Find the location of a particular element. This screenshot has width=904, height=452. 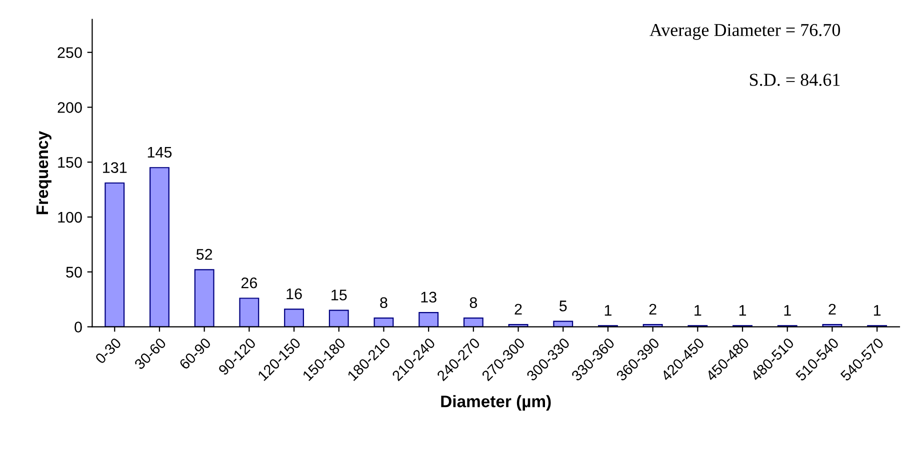

y-axis-title: Frequency is located at coordinates (44, 172).